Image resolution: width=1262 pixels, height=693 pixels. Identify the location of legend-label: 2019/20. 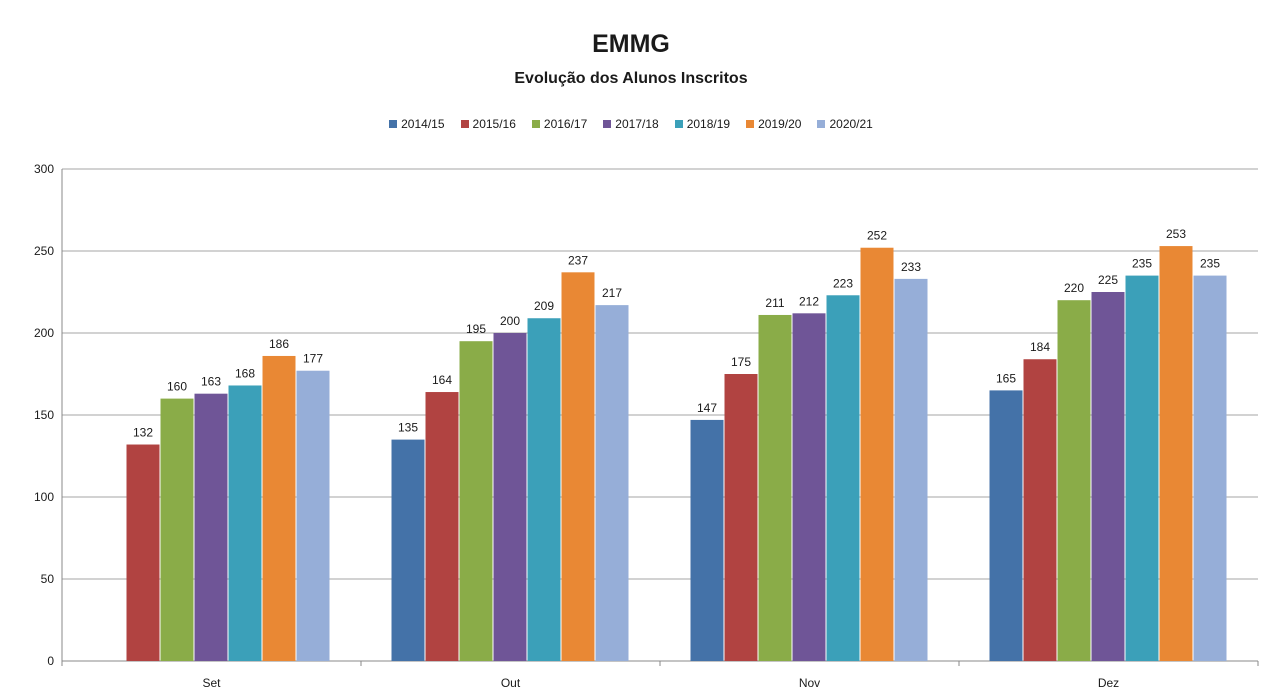
(780, 124).